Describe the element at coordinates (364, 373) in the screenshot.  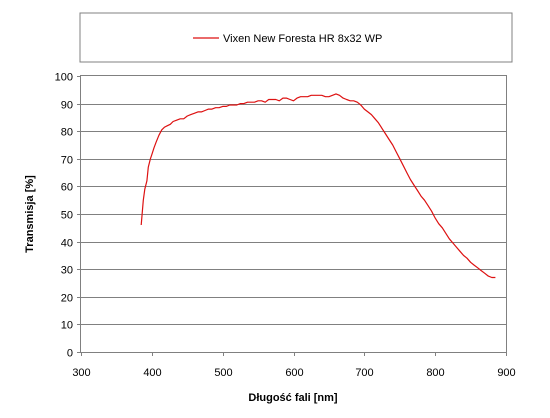
I see `x-tick-label-700: 700` at that location.